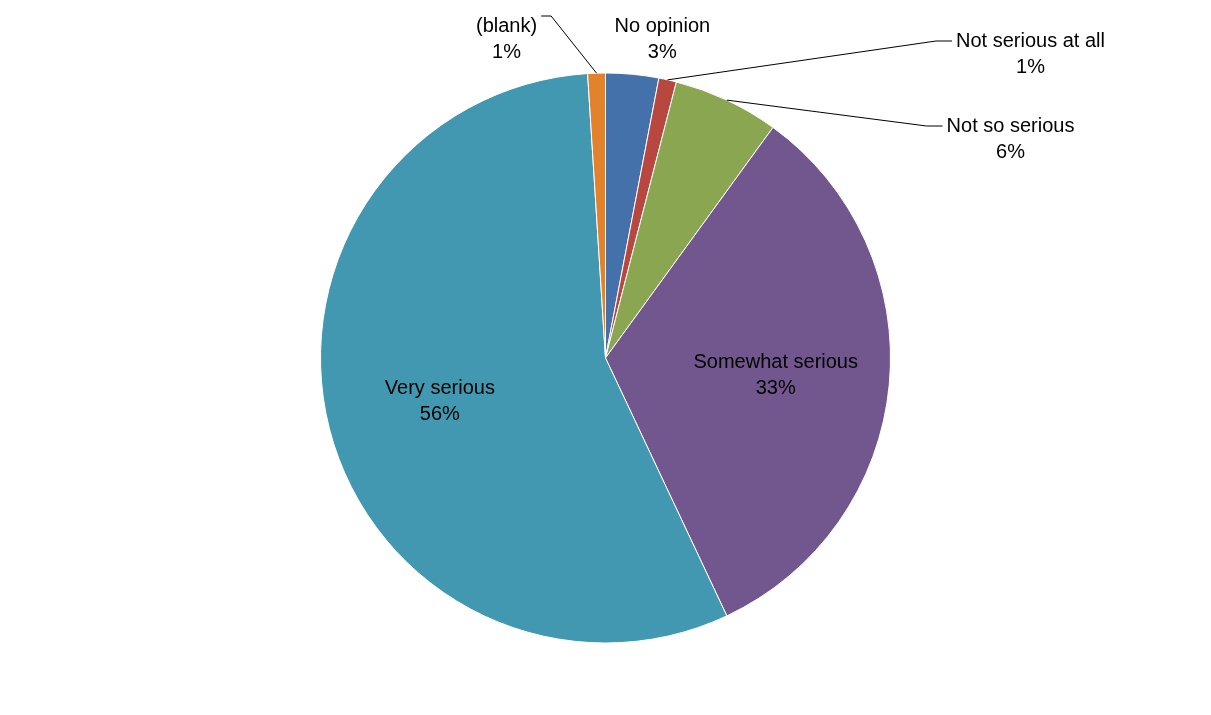  Describe the element at coordinates (440, 413) in the screenshot. I see `data-label: 56%` at that location.